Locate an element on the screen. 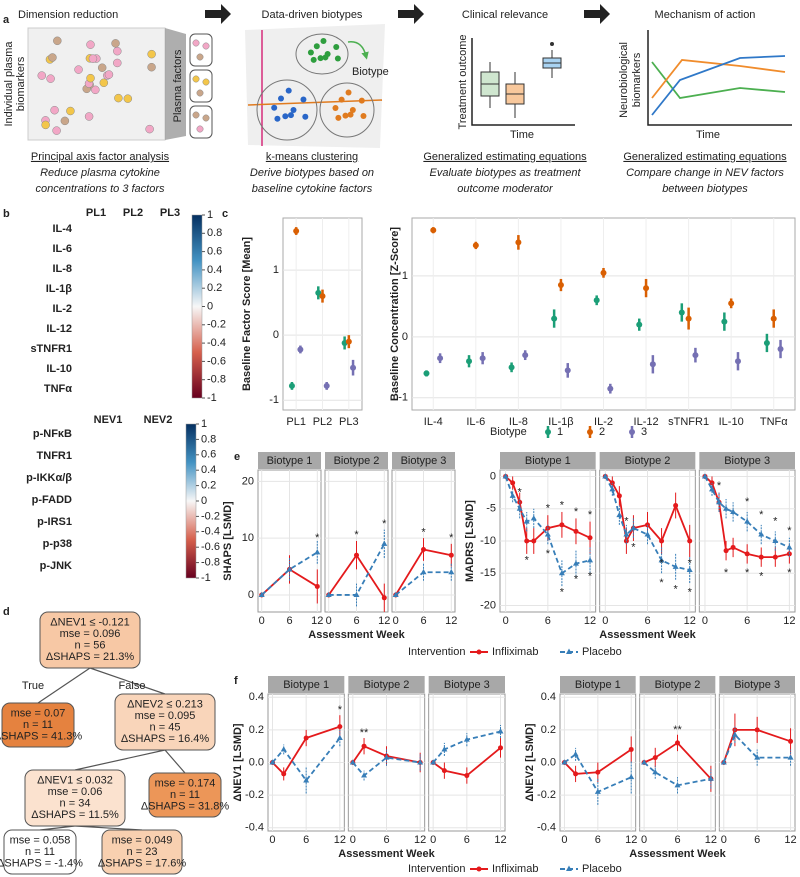  colorbar-label: 0.2 is located at coordinates (214, 288).